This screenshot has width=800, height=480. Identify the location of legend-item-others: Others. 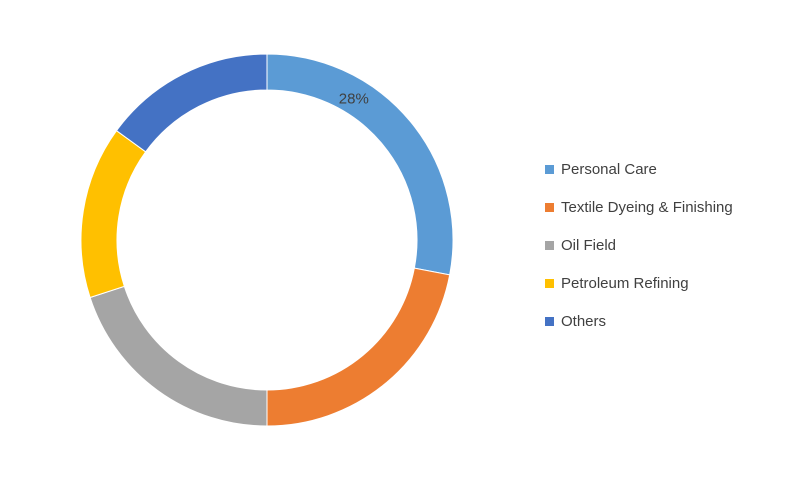
(639, 321).